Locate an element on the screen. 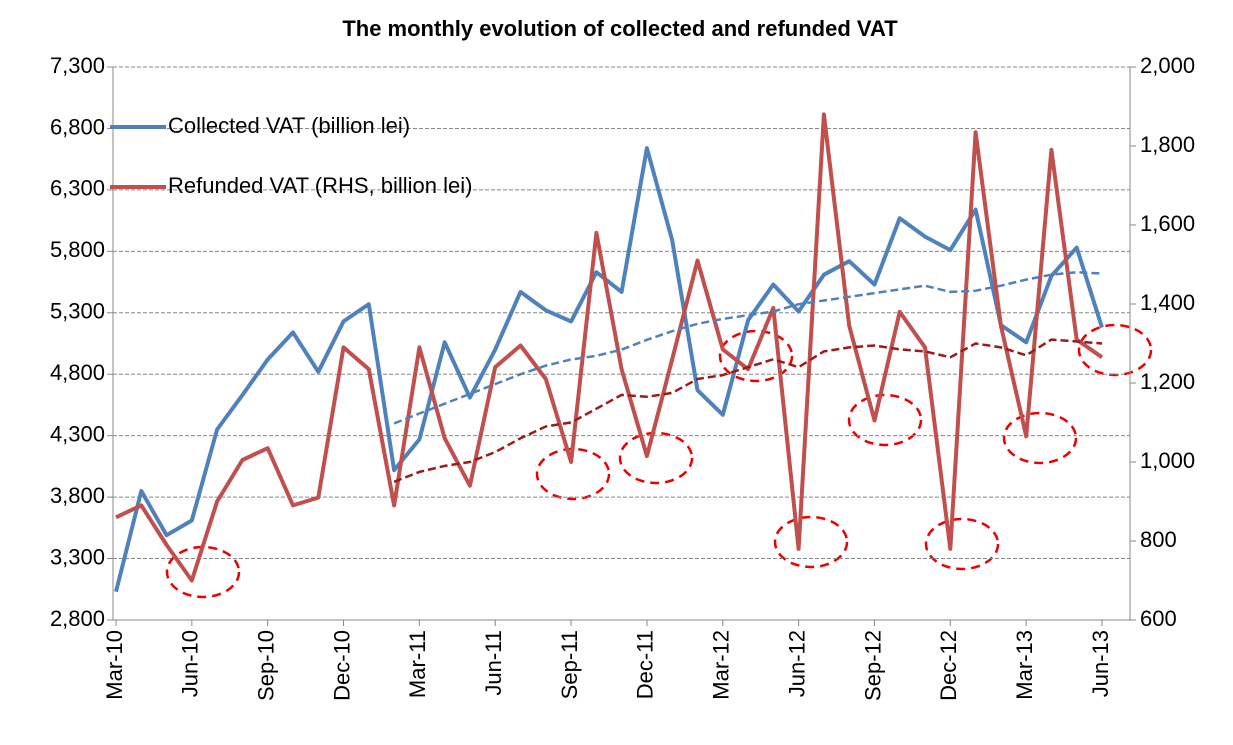  legend-label: Collected VAT (billion lei) is located at coordinates (289, 125).